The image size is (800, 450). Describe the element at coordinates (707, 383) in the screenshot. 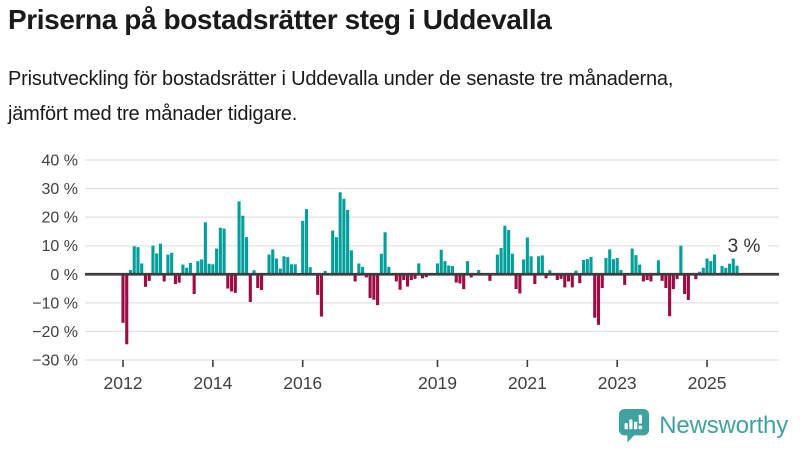

I see `x-axis-tick-label: 2025` at that location.